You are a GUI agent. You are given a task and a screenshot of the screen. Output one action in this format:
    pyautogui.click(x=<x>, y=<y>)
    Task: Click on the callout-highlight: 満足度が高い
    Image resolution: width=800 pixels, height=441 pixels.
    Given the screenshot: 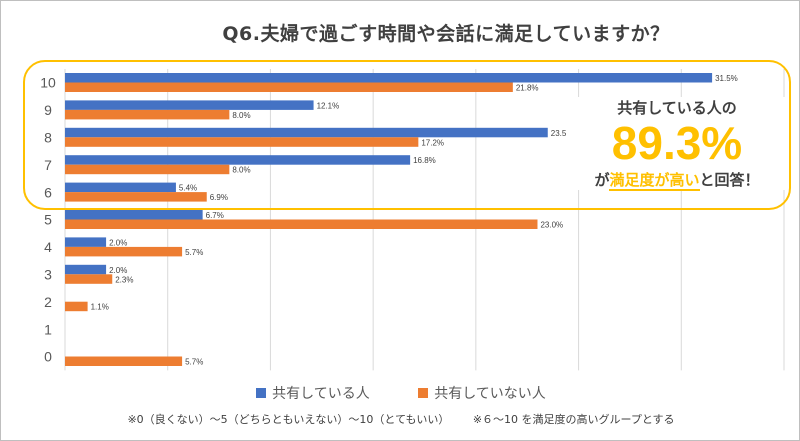 What is the action you would take?
    pyautogui.click(x=654, y=180)
    